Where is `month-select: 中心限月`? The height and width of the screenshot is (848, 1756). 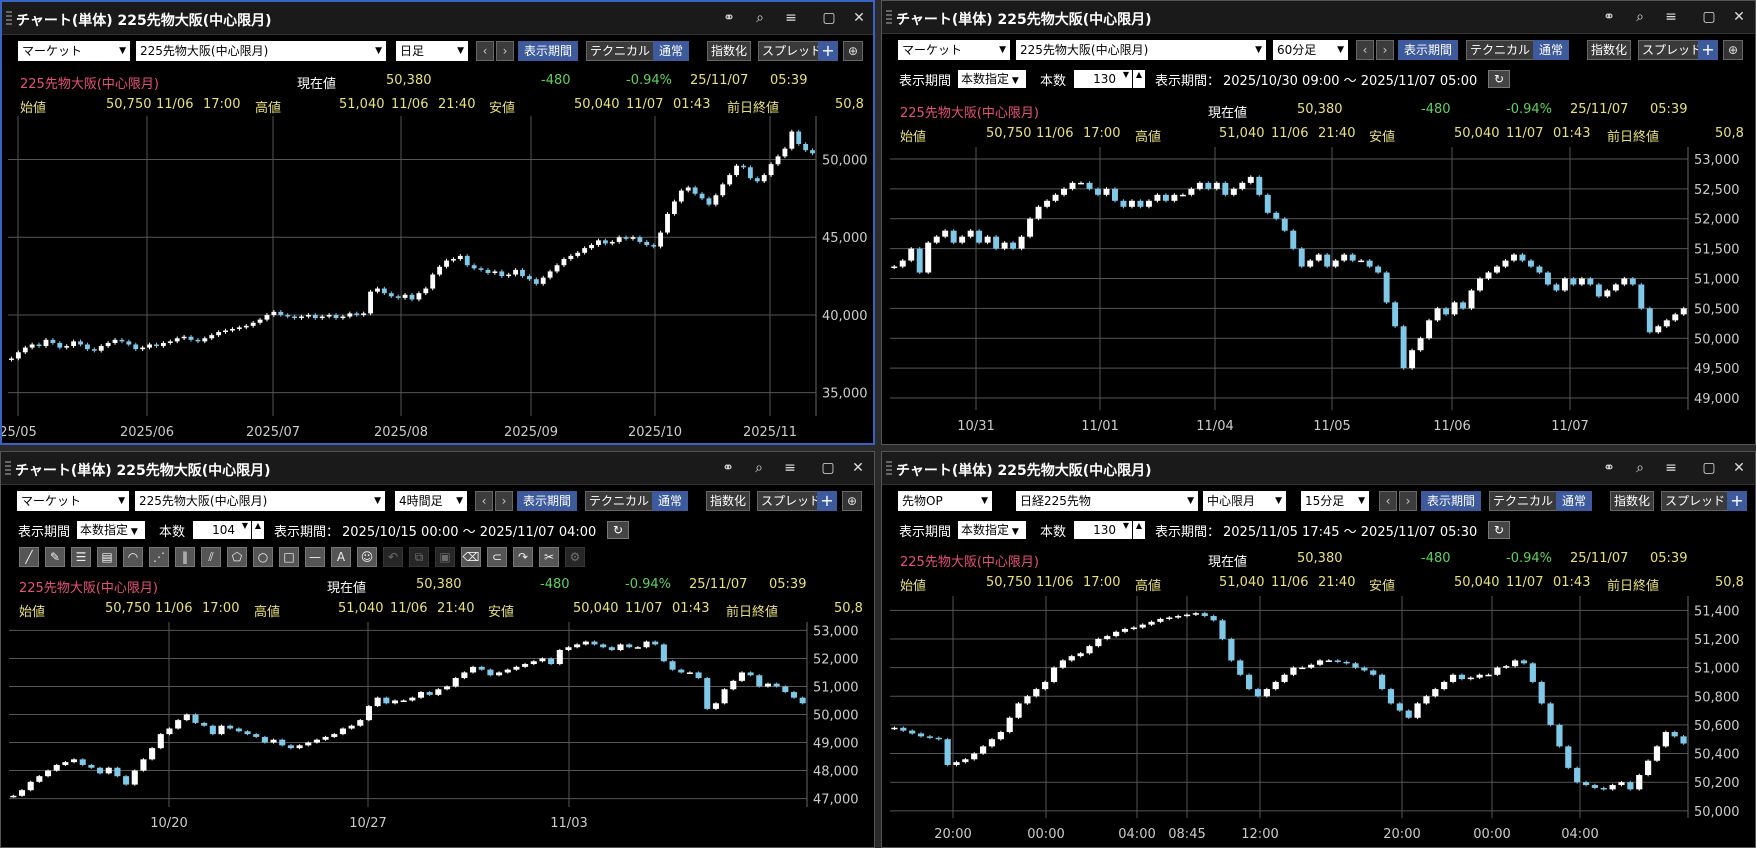
month-select: 中心限月 is located at coordinates (1244, 501).